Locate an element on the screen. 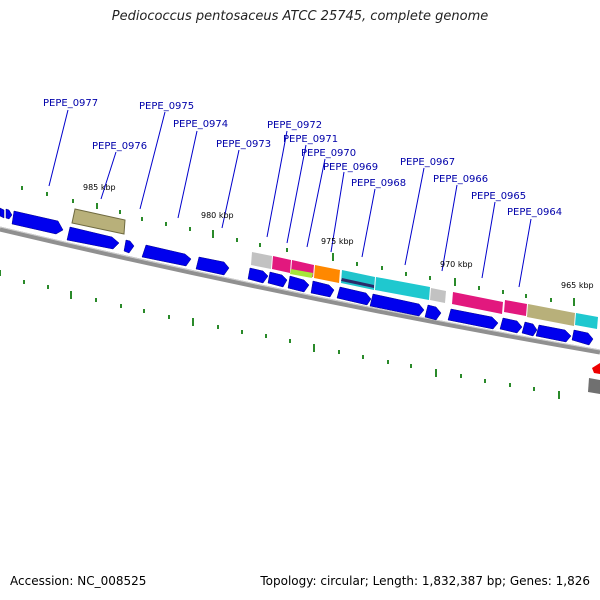  gene-label: PEPE_0965 is located at coordinates (498, 196).